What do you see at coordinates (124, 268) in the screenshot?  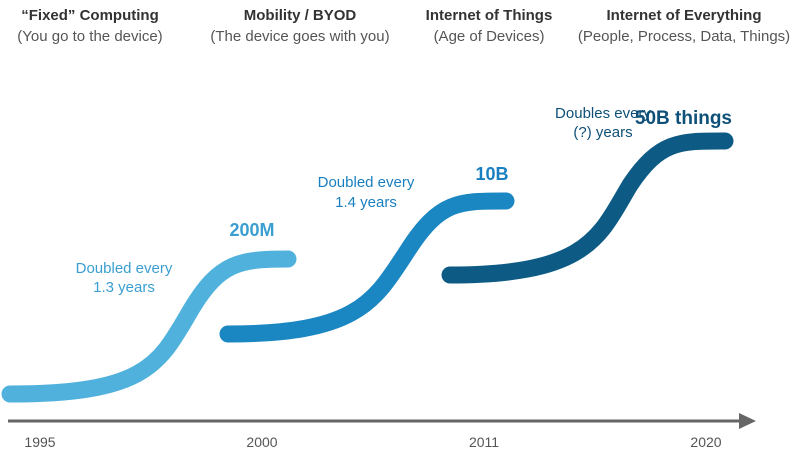 I see `curve-1-note-line1: Doubled every` at bounding box center [124, 268].